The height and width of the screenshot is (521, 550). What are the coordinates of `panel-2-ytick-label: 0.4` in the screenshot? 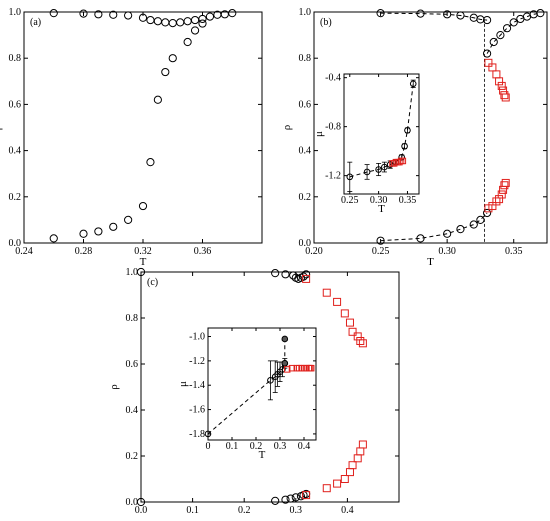 It's located at (132, 410).